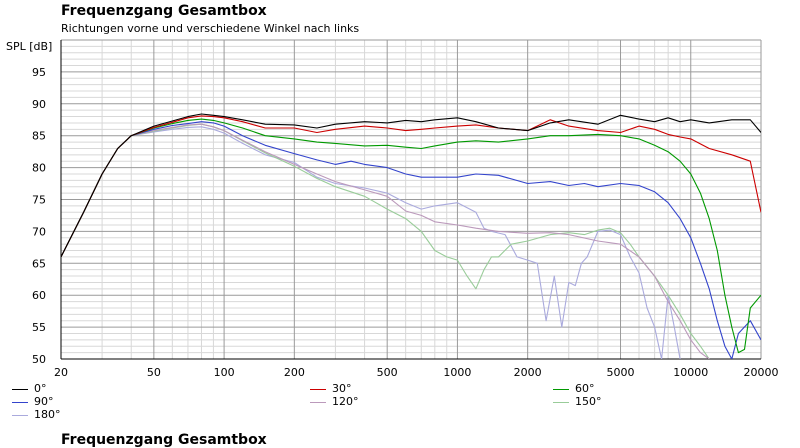 This screenshot has height=448, width=800. What do you see at coordinates (588, 401) in the screenshot?
I see `legend-label: 150°` at bounding box center [588, 401].